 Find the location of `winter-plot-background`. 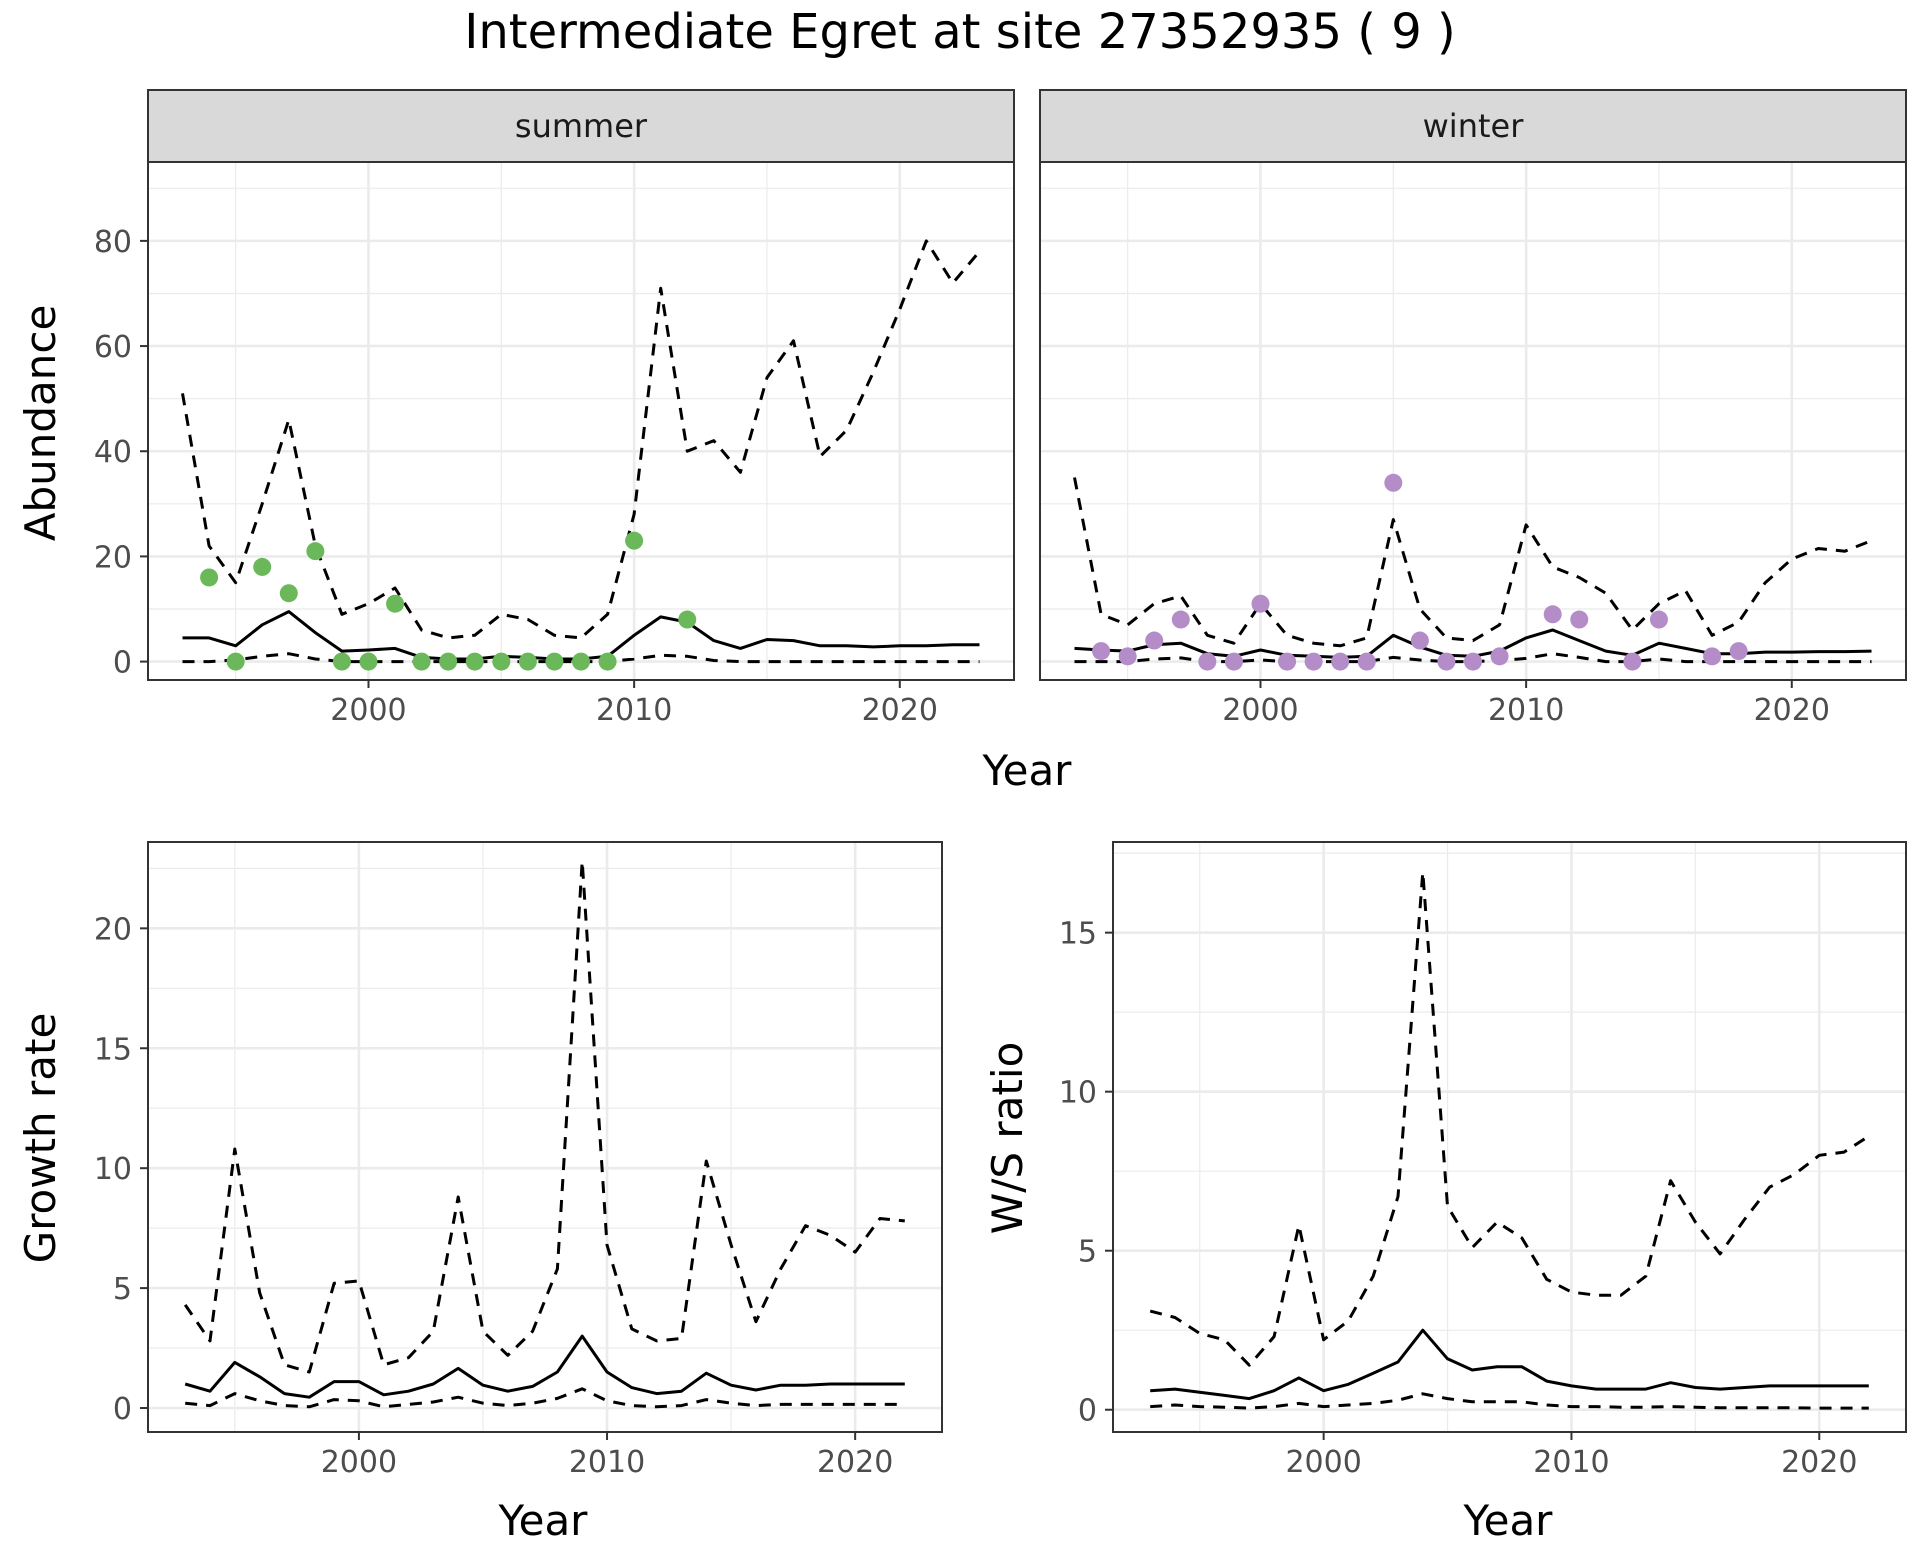

winter-plot-background is located at coordinates (1473, 421).